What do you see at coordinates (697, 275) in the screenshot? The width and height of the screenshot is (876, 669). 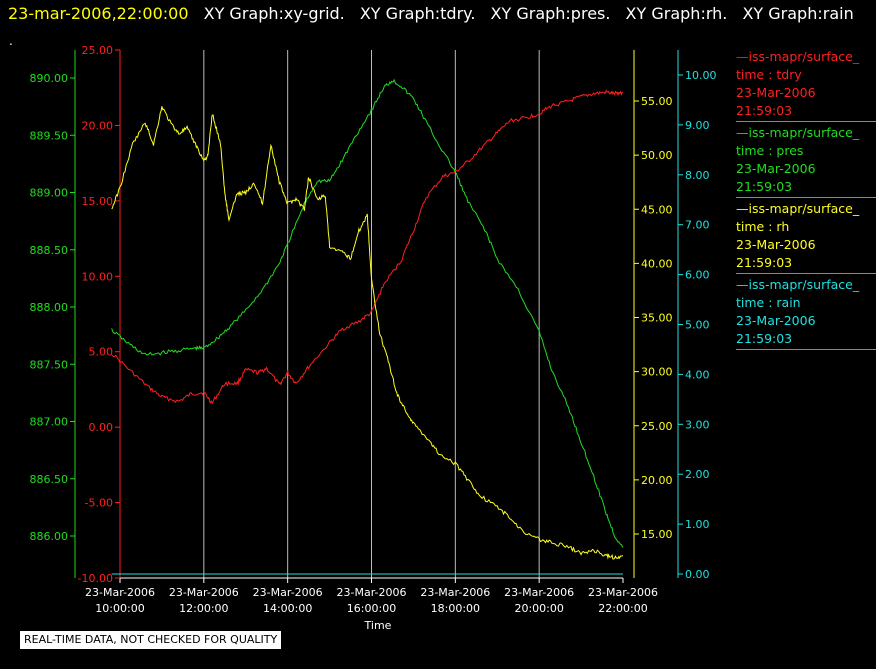 I see `rain-tick-label: 6.00` at bounding box center [697, 275].